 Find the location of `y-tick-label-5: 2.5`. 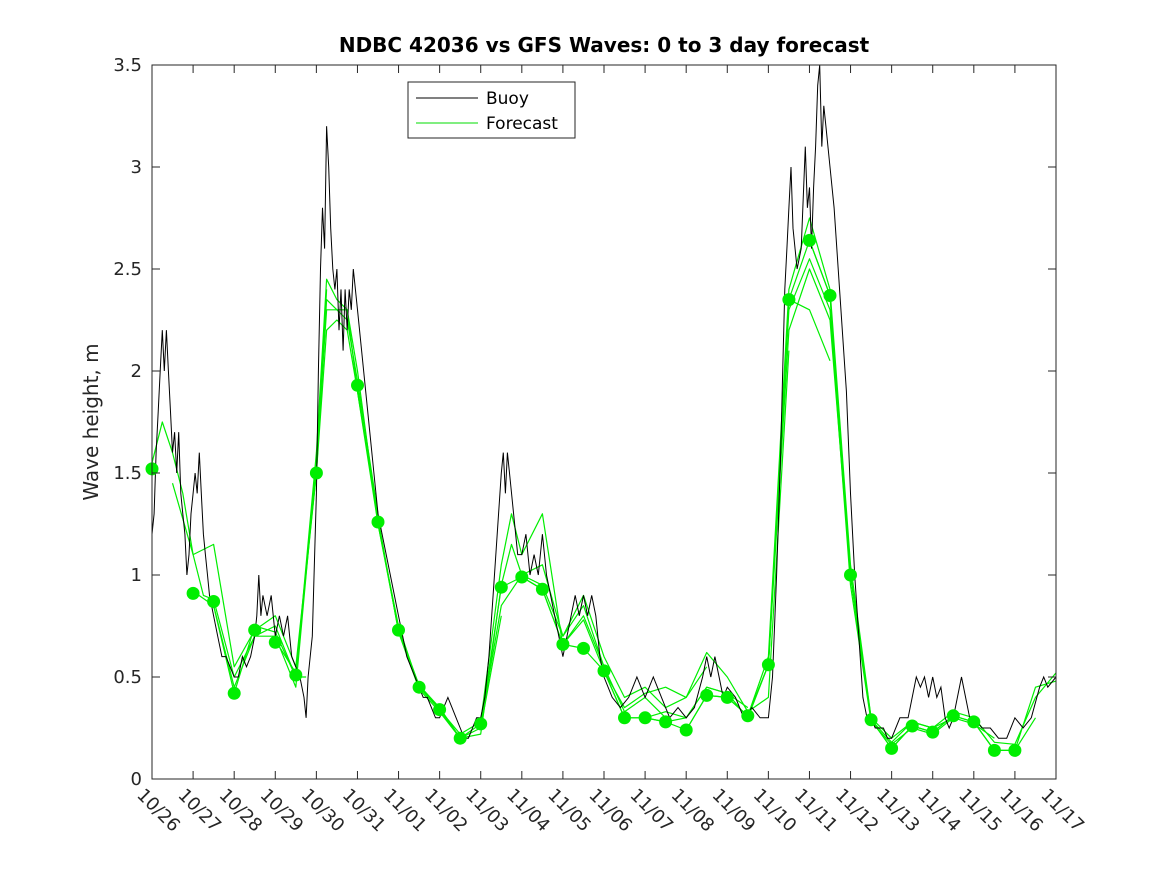

y-tick-label-5: 2.5 is located at coordinates (127, 269).